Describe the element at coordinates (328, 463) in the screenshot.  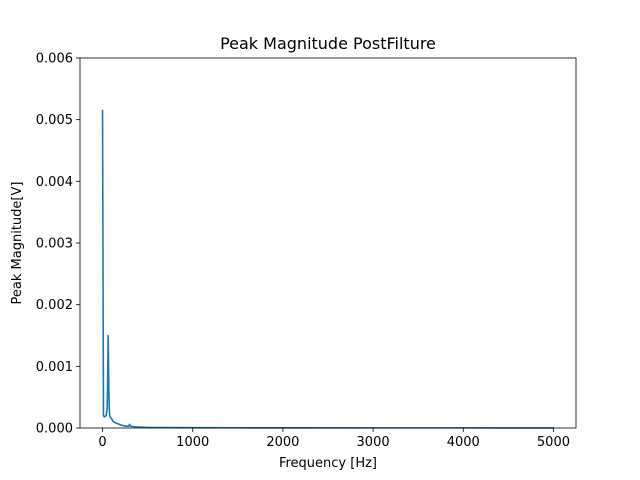
I see `x-axis-label: Frequency [Hz]` at that location.